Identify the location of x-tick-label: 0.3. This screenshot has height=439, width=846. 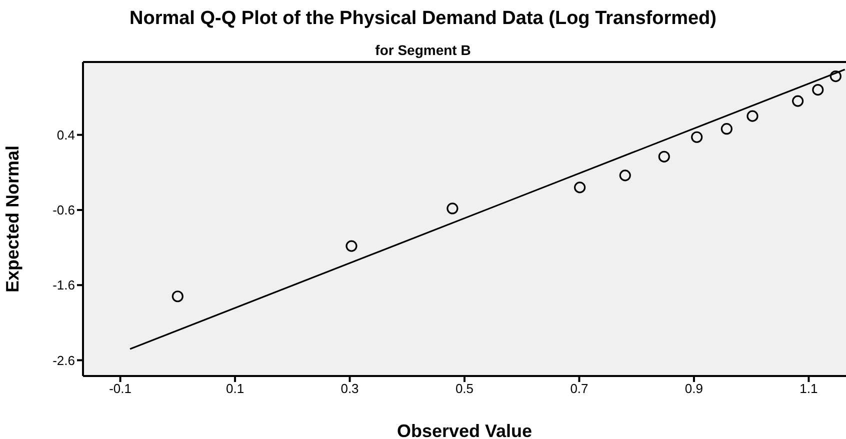
(349, 388).